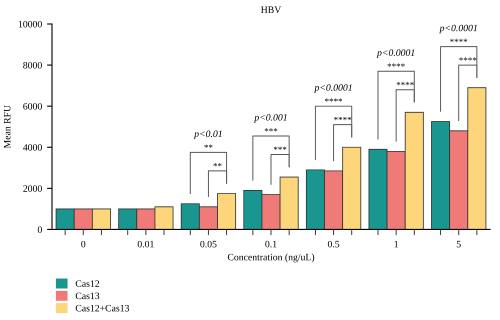 The image size is (500, 320). What do you see at coordinates (396, 244) in the screenshot?
I see `x-tick-label: 1` at bounding box center [396, 244].